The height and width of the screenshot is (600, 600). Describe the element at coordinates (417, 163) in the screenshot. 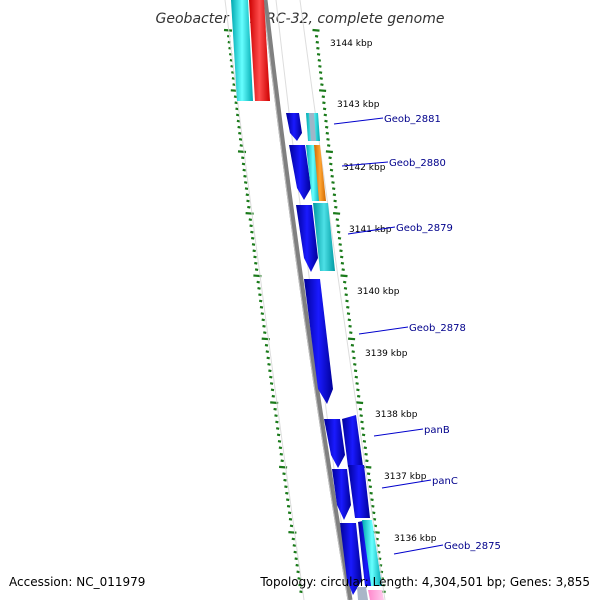

I see `gene-label-geob-2880: Geob_2880` at that location.